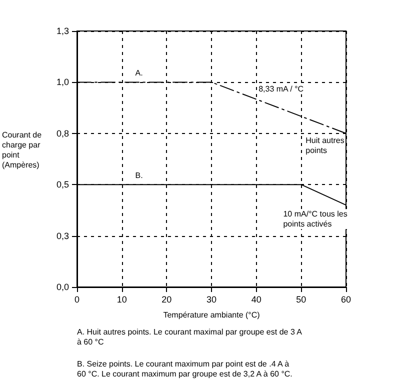 Image resolution: width=397 pixels, height=386 pixels. Describe the element at coordinates (62, 133) in the screenshot. I see `y-tick-label: 0,8` at that location.